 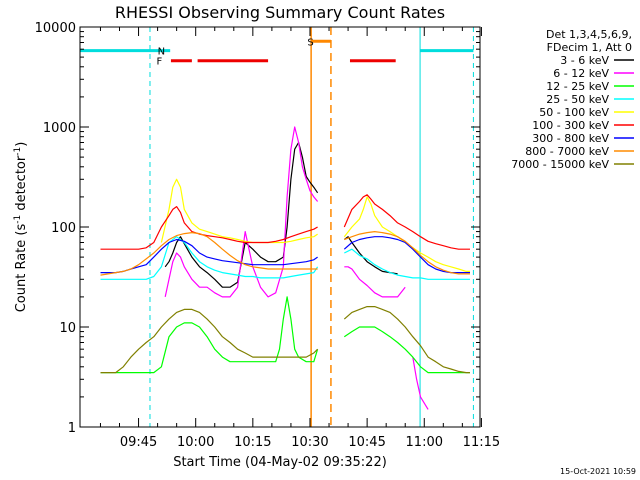 What do you see at coordinates (424, 442) in the screenshot?
I see `x-tick-label: 11:00` at bounding box center [424, 442].